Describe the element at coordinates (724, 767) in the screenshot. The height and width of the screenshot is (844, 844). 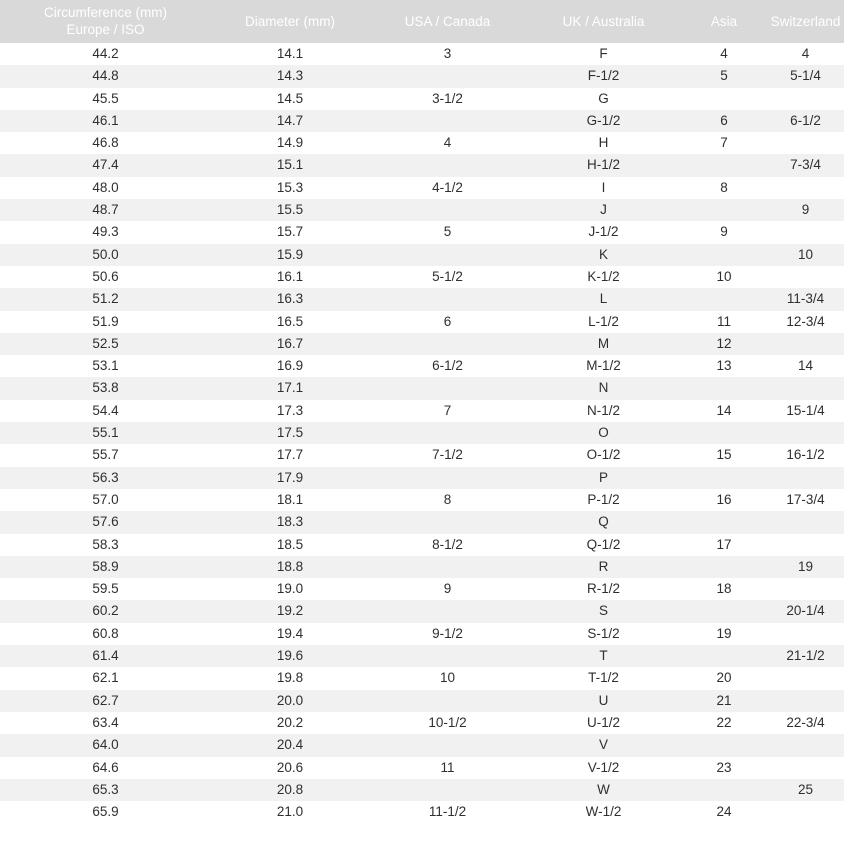
I see `cell-asia: 23` at that location.